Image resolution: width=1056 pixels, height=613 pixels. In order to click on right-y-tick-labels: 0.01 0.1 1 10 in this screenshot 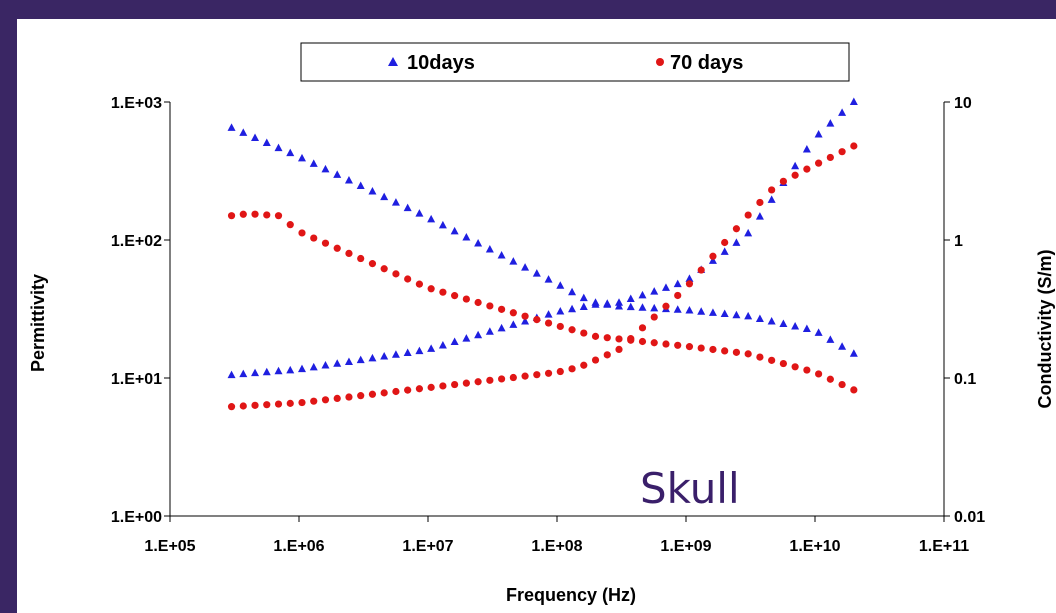, I will do `click(969, 310)`.